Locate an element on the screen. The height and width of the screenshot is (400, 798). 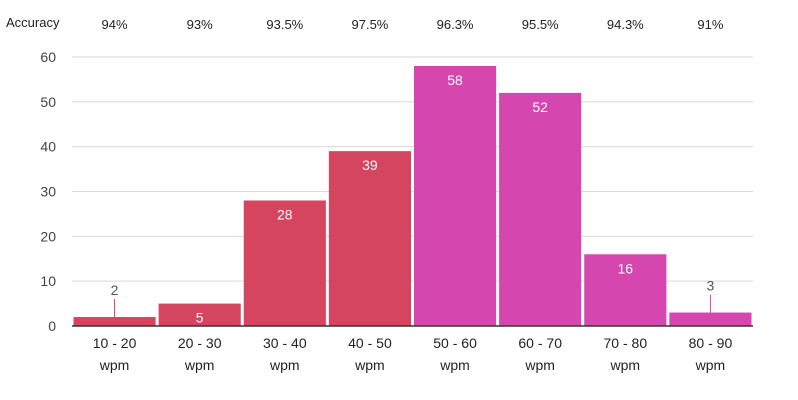
y-tick-label: 30 is located at coordinates (48, 192).